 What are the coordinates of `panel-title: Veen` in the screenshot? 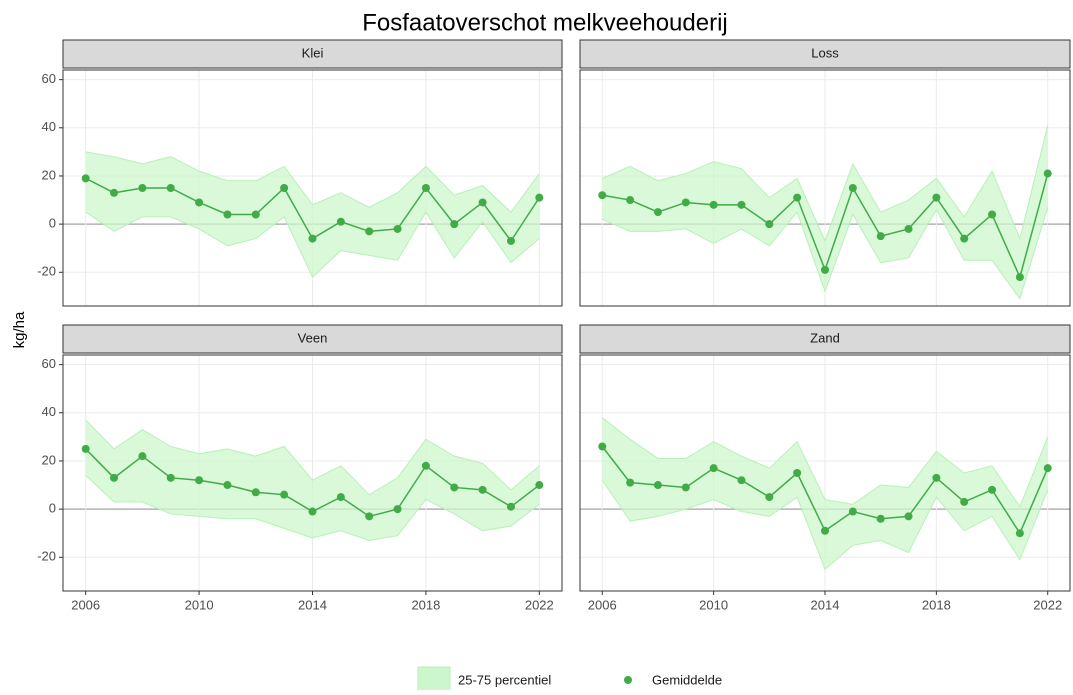 It's located at (313, 337).